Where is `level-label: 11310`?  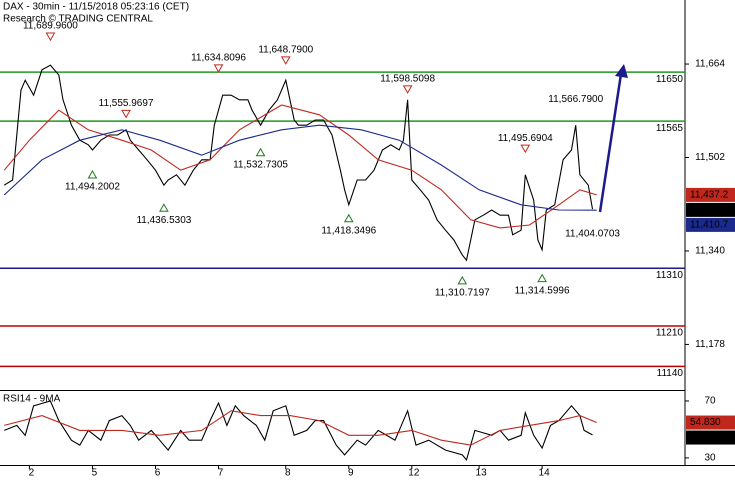
level-label: 11310 is located at coordinates (670, 275).